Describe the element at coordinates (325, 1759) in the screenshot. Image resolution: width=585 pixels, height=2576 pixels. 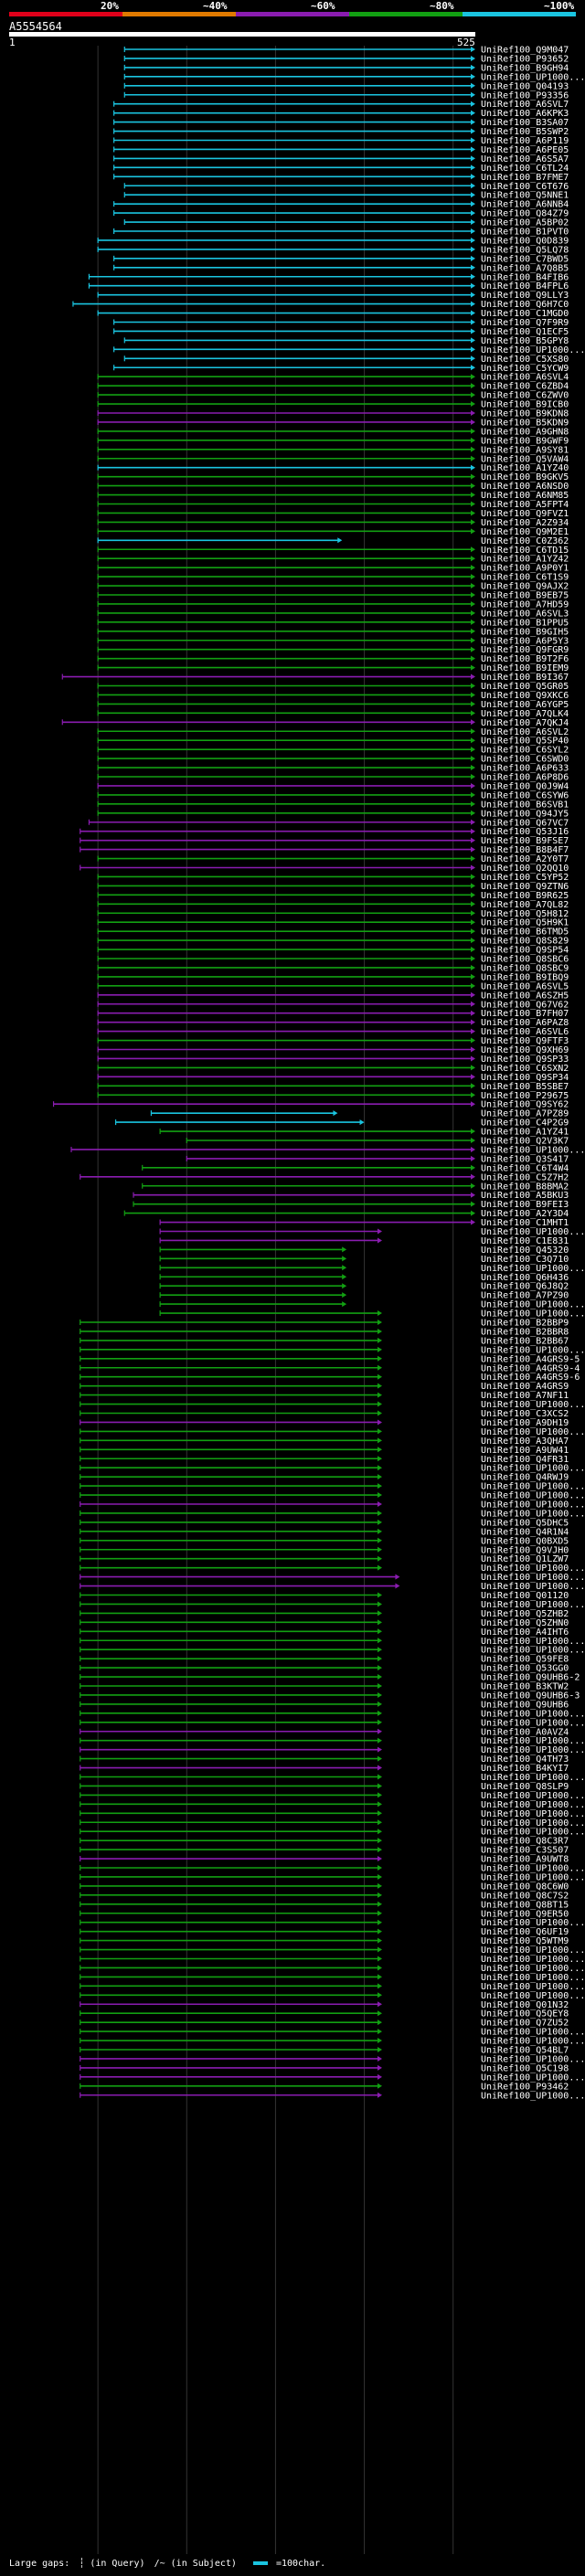
I see `hit-row: UniRef100_Q4TH73` at that location.